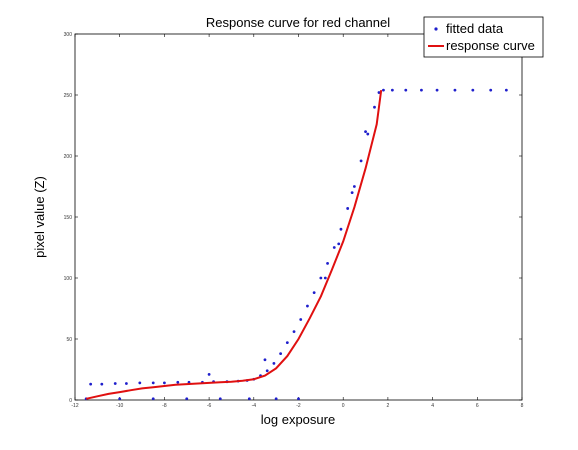 Image resolution: width=578 pixels, height=450 pixels. Describe the element at coordinates (70, 401) in the screenshot. I see `y-tick-label: 0` at that location.